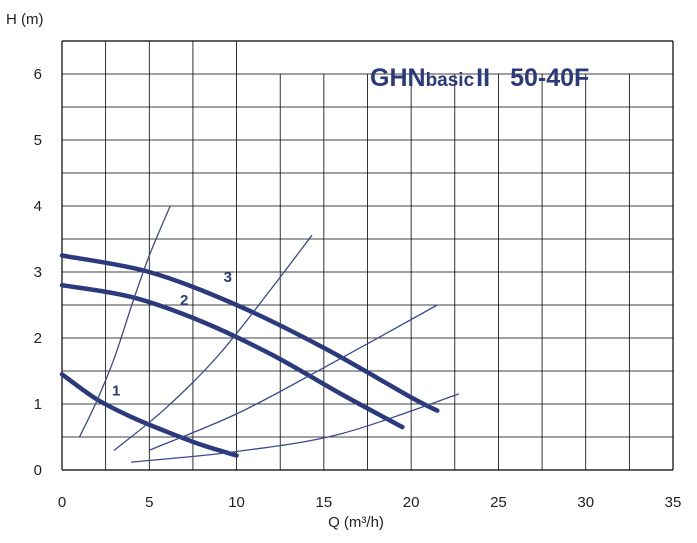 This screenshot has height=543, width=697. Describe the element at coordinates (483, 78) in the screenshot. I see `title-suffix: II` at that location.